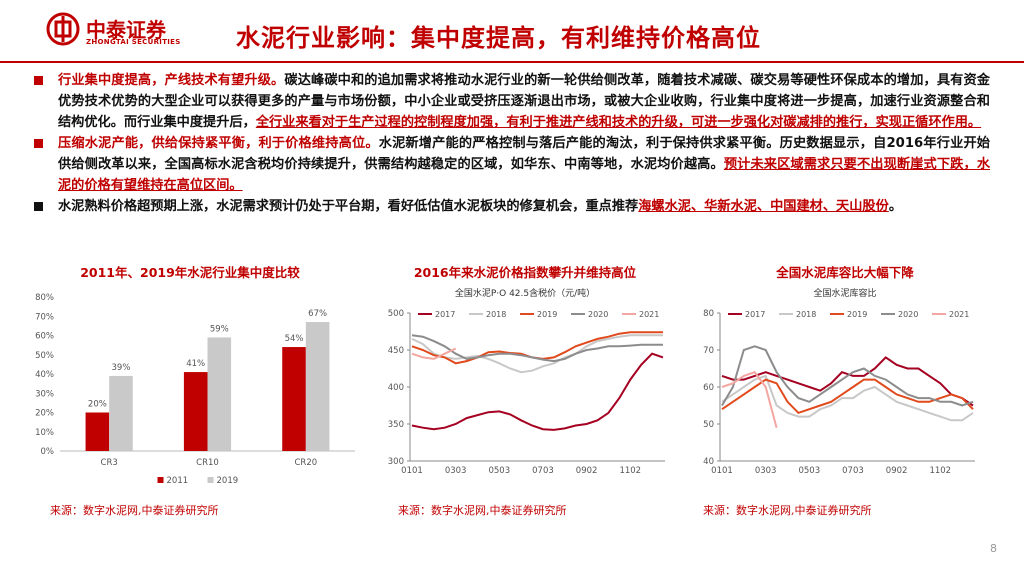  Describe the element at coordinates (210, 480) in the screenshot. I see `legend-swatch` at that location.